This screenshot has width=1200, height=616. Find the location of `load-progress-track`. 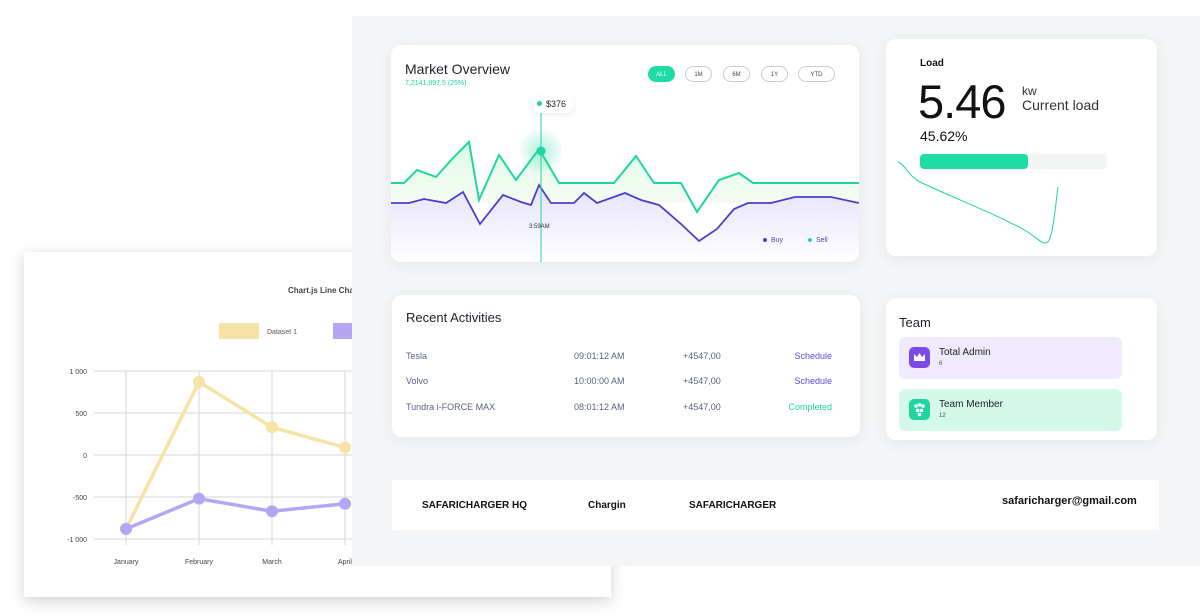

load-progress-track is located at coordinates (1013, 161).